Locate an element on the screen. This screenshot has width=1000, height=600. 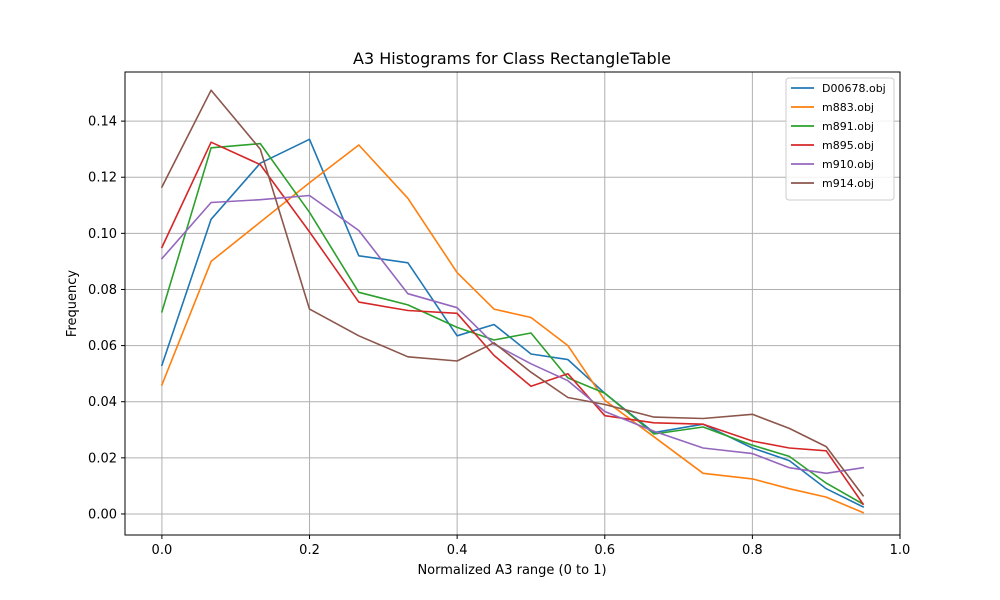
legend-item: m883.obj is located at coordinates (832, 107).